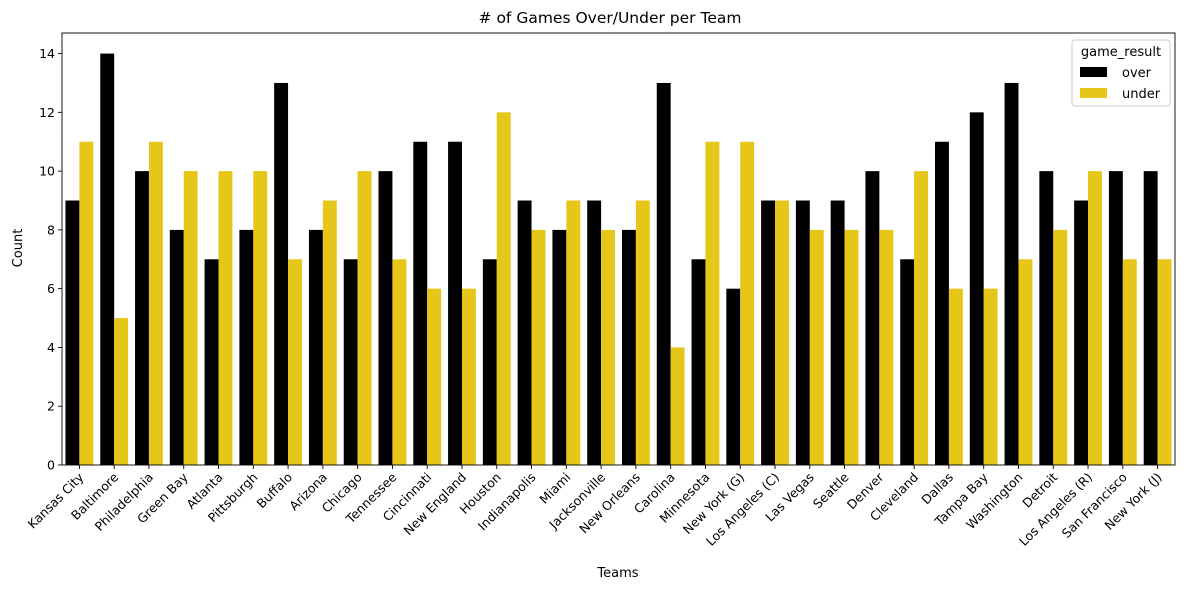 This screenshot has width=1187, height=590. I want to click on bar-over-denver, so click(872, 318).